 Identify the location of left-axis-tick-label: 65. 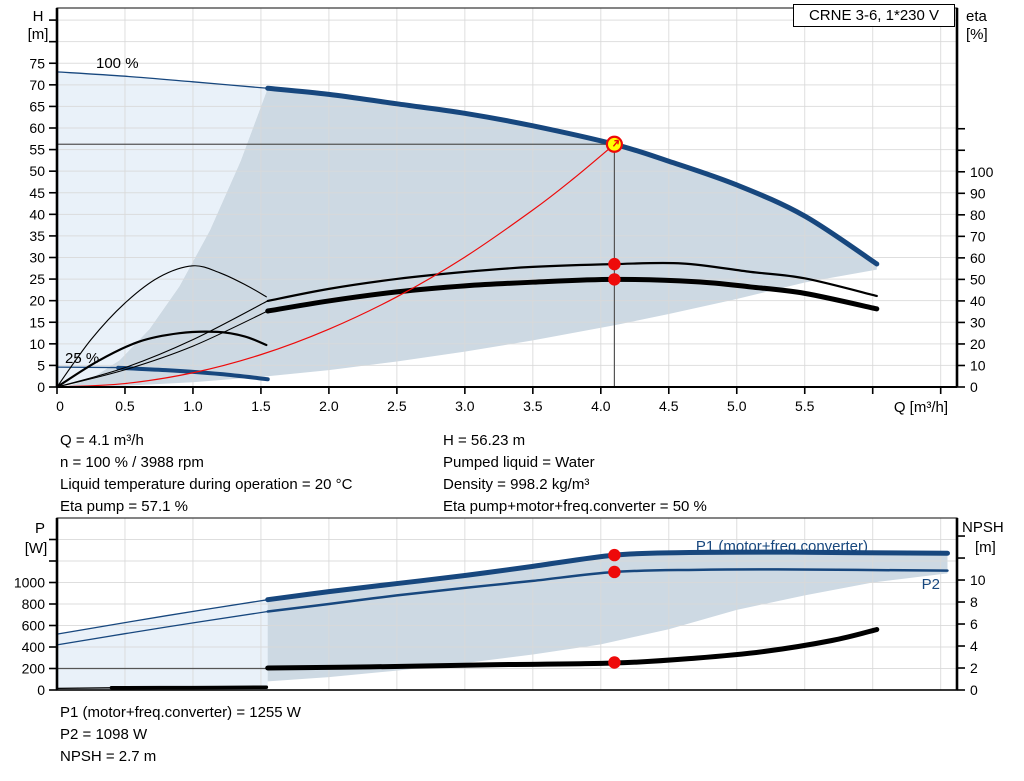
(37, 106).